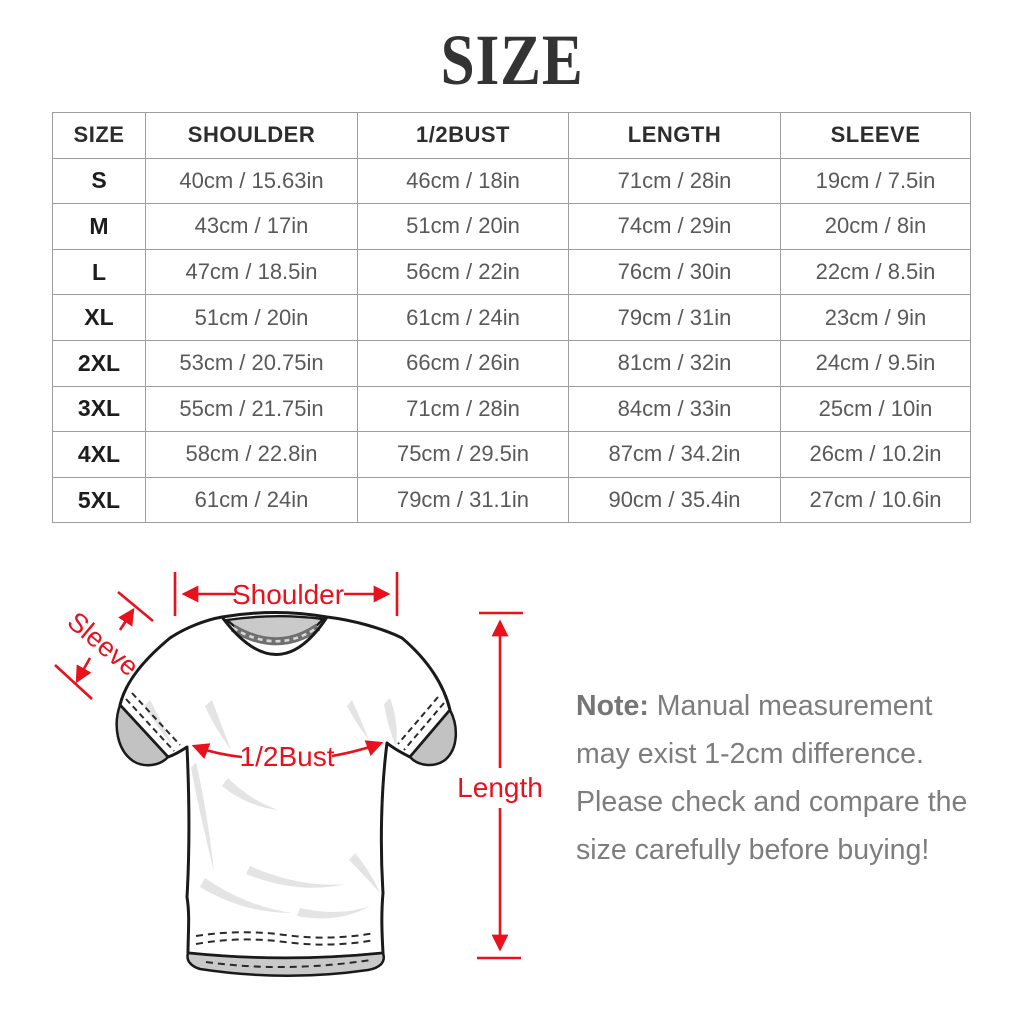 Image resolution: width=1024 pixels, height=1024 pixels. Describe the element at coordinates (99, 181) in the screenshot. I see `size-cell: S` at that location.